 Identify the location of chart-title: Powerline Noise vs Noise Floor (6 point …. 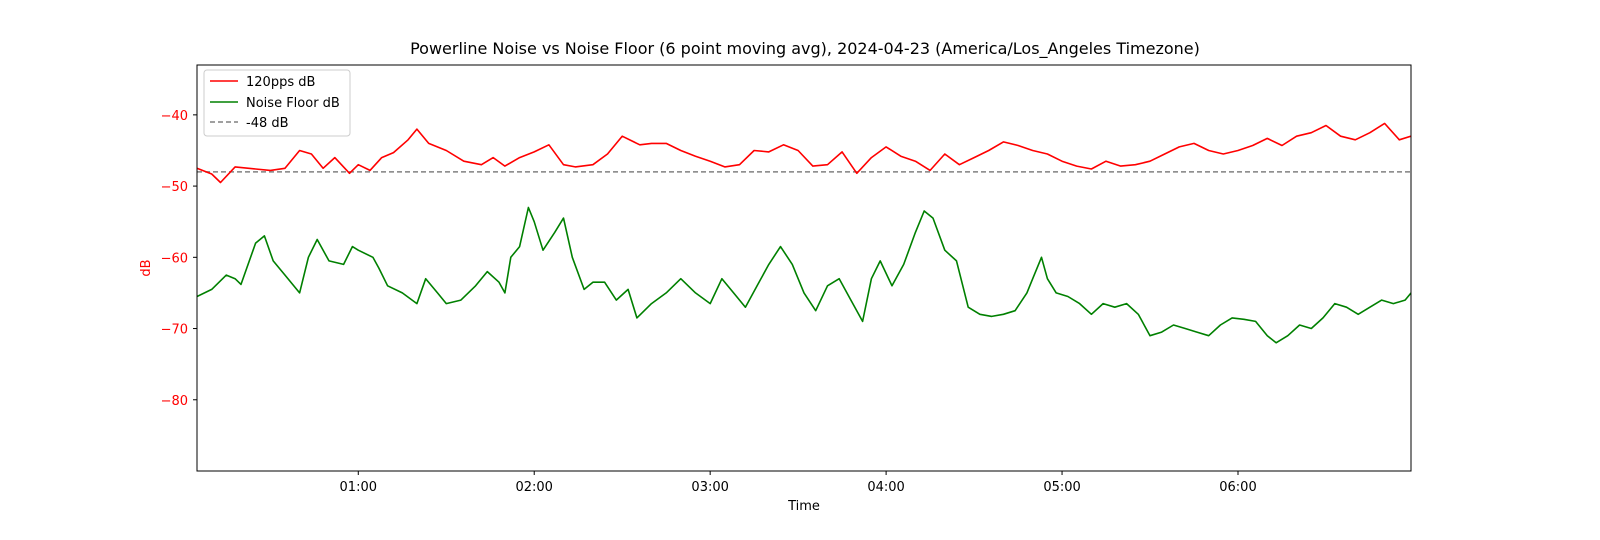
(805, 49).